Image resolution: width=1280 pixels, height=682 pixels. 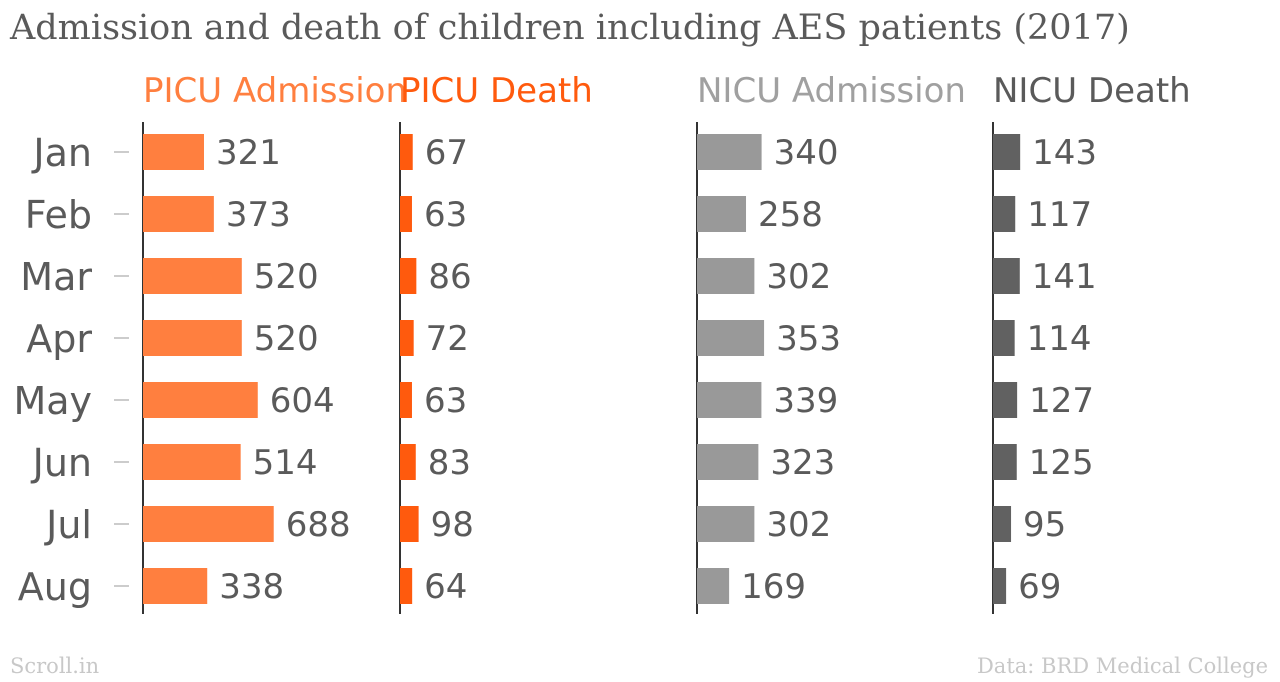 What do you see at coordinates (175, 586) in the screenshot?
I see `bar-picu-admission-aug` at bounding box center [175, 586].